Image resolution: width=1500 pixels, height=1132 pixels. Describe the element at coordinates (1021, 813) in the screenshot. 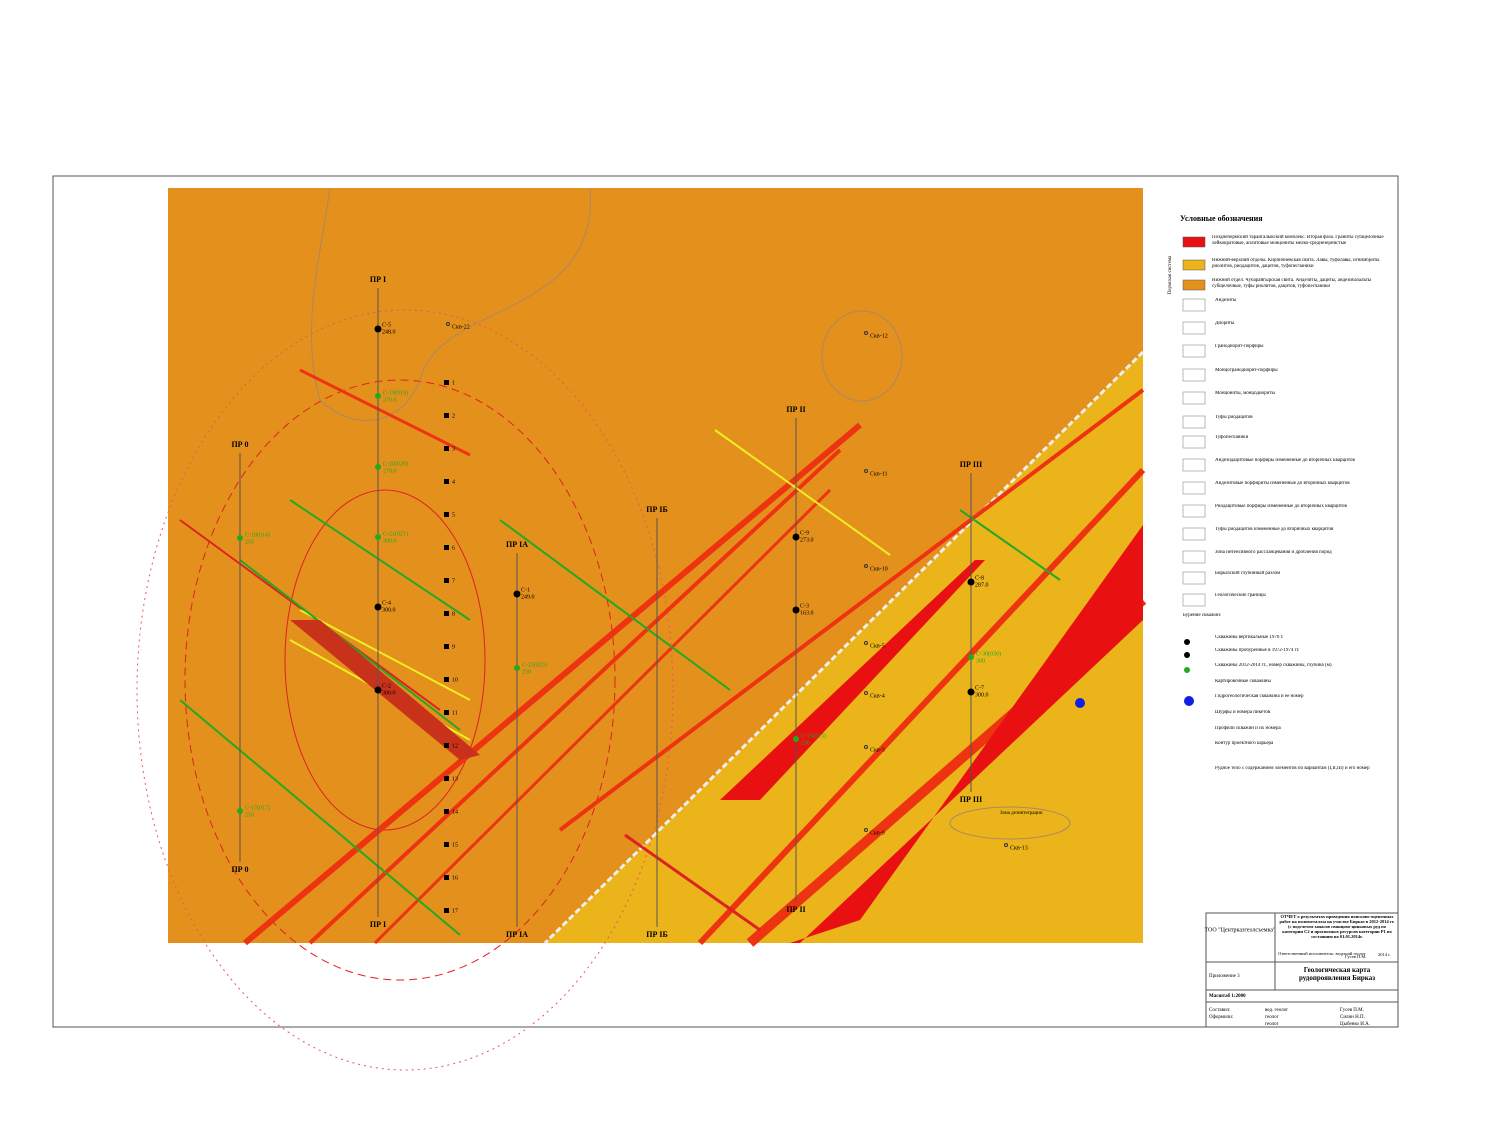

I see `zone-label: Зона дезинтеграции` at that location.